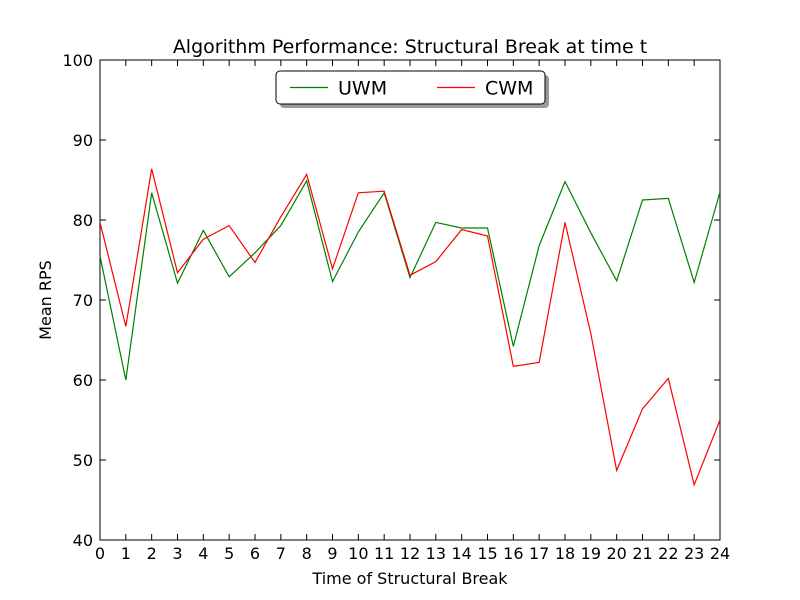 This screenshot has width=800, height=600. I want to click on x-tick-label: 7, so click(281, 553).